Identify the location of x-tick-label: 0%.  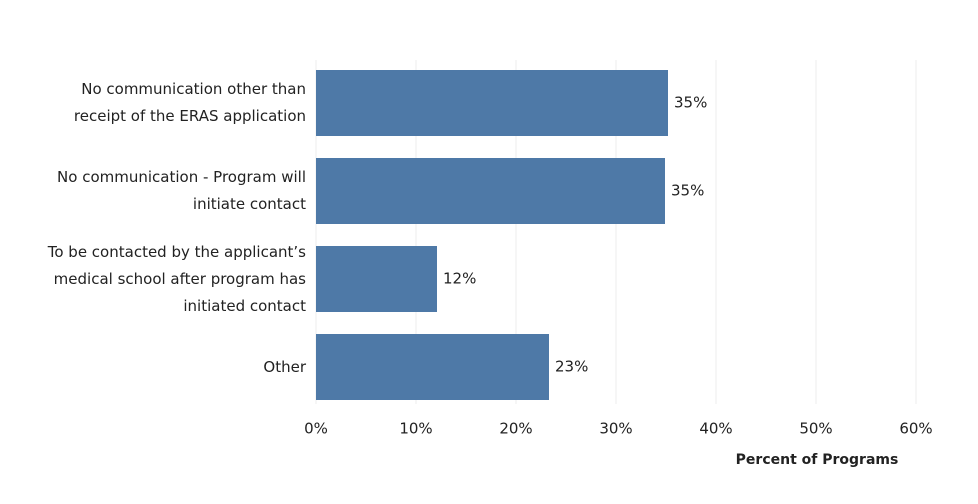
(316, 429).